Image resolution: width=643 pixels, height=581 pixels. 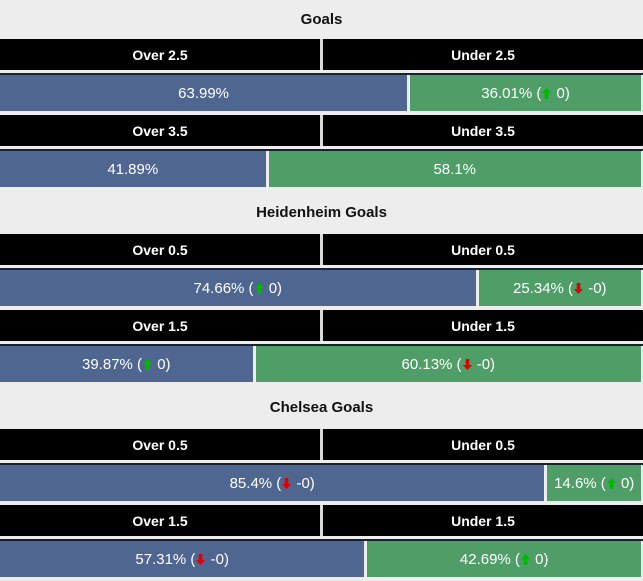 I want to click on probability-bar-row: 74.66% ( 0) 25.34% ( -0), so click(x=321, y=287).